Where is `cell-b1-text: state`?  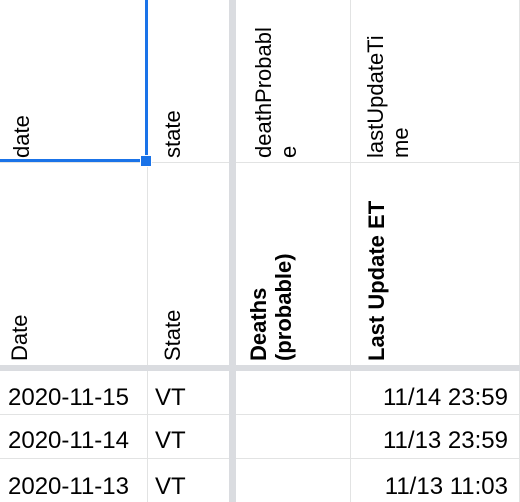 cell-b1-text: state is located at coordinates (172, 134).